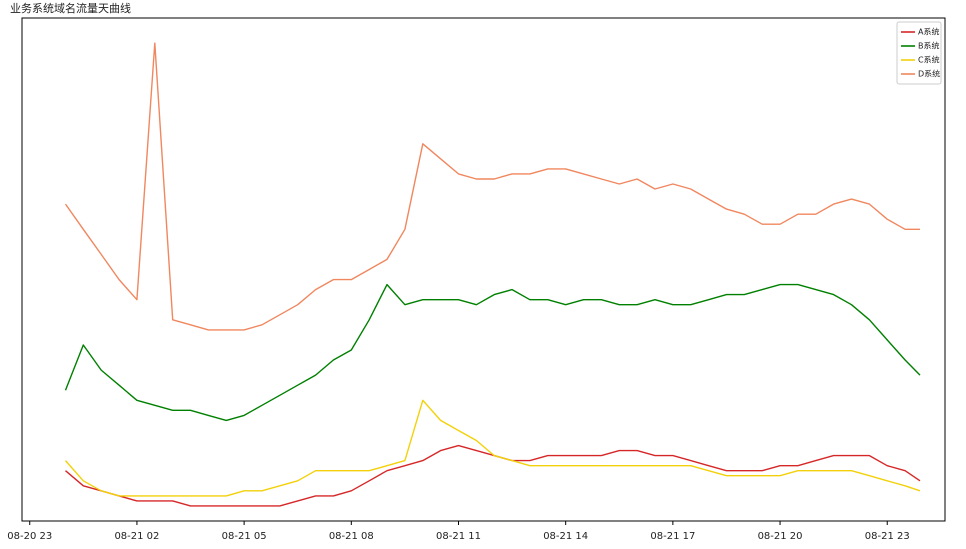 The height and width of the screenshot is (549, 966). Describe the element at coordinates (672, 536) in the screenshot. I see `x-tick-label: 08-21 17` at that location.